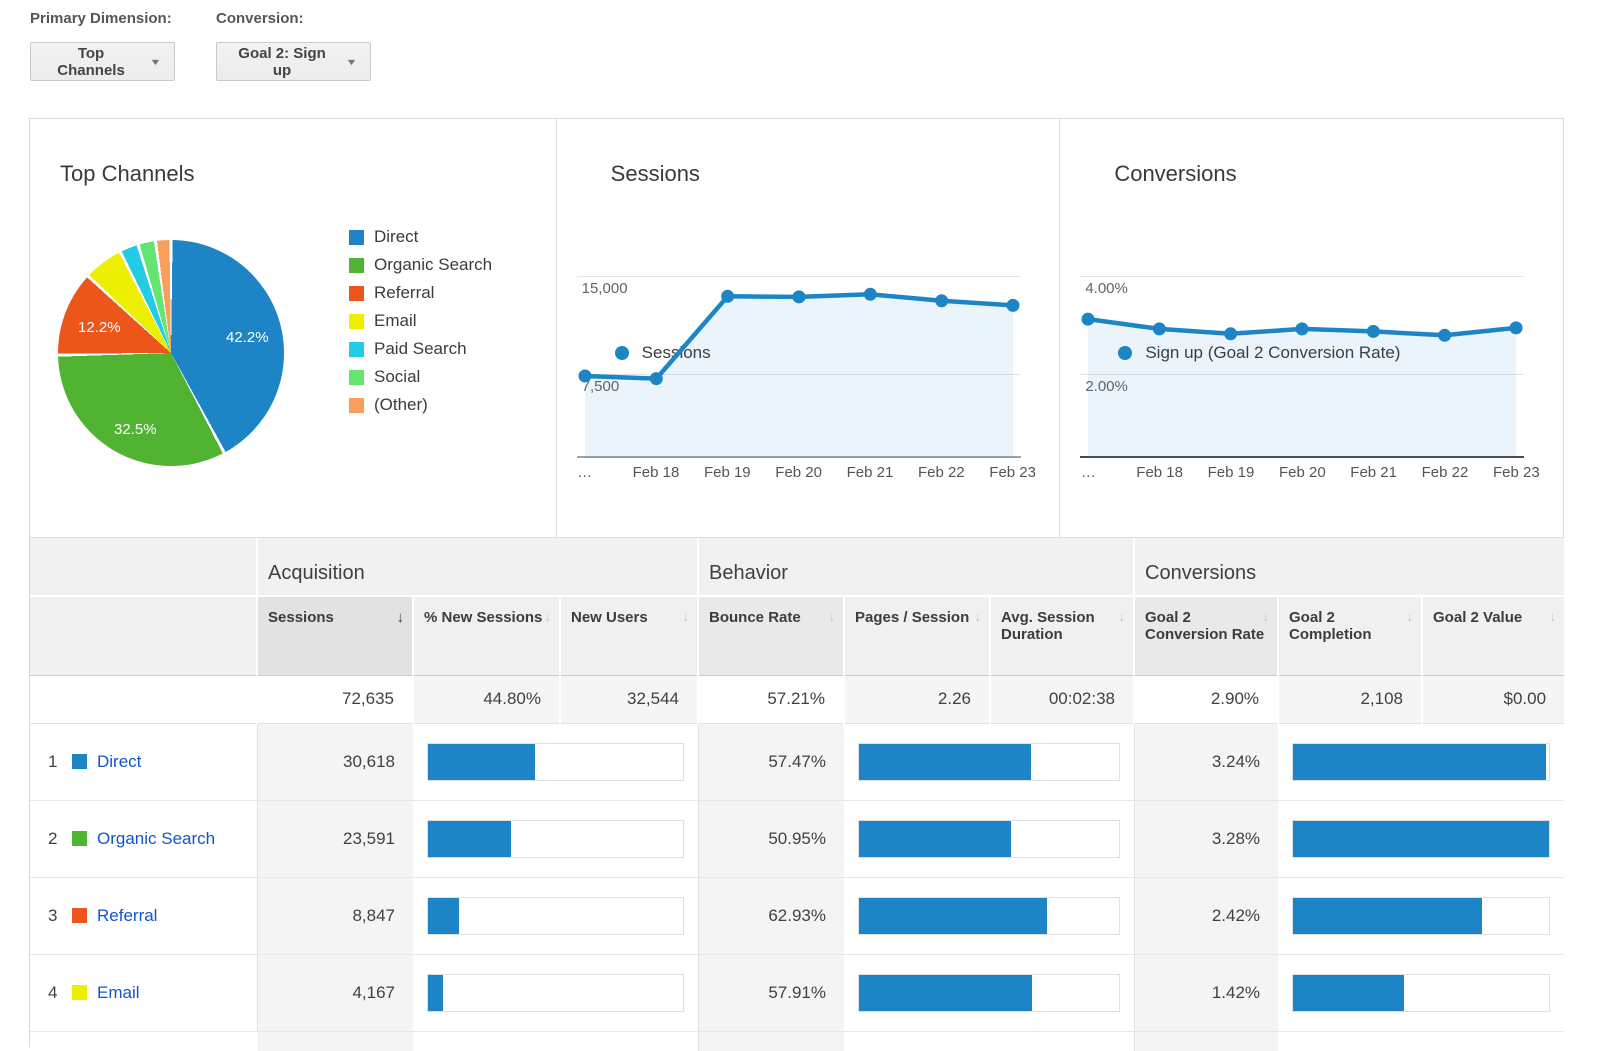 The height and width of the screenshot is (1051, 1600). Describe the element at coordinates (395, 320) in the screenshot. I see `legend-label: Email` at that location.